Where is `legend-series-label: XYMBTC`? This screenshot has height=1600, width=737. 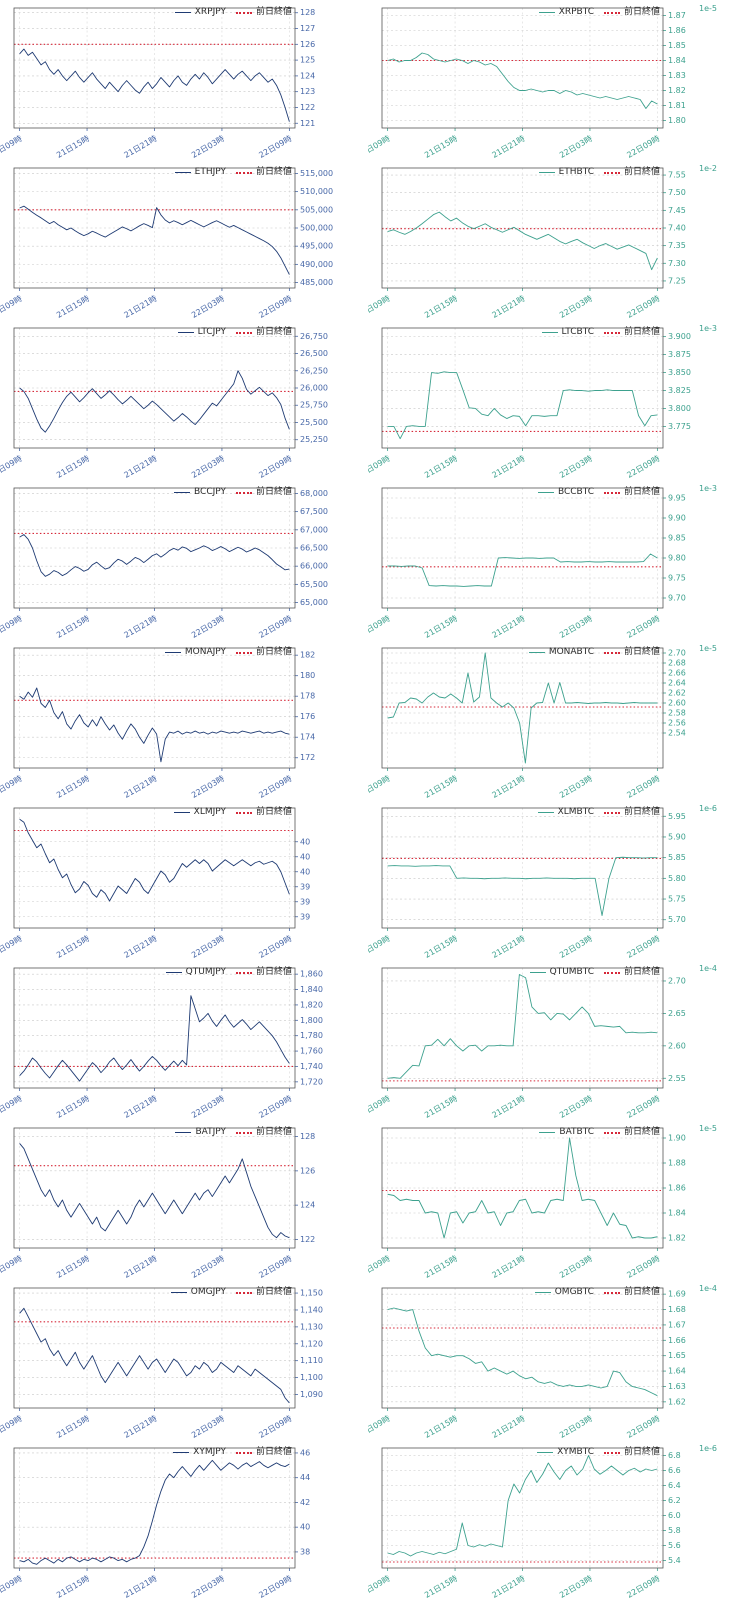
legend-series-label: XYMBTC is located at coordinates (575, 1452).